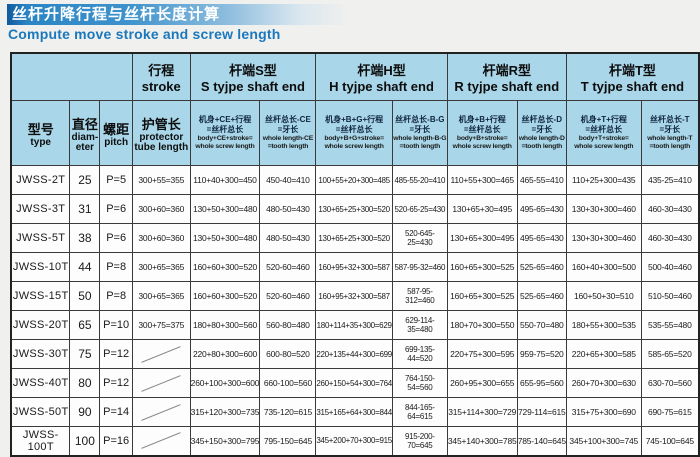 This screenshot has height=457, width=700. Describe the element at coordinates (506, 70) in the screenshot. I see `header-group-r-zh: 杆端R型` at that location.